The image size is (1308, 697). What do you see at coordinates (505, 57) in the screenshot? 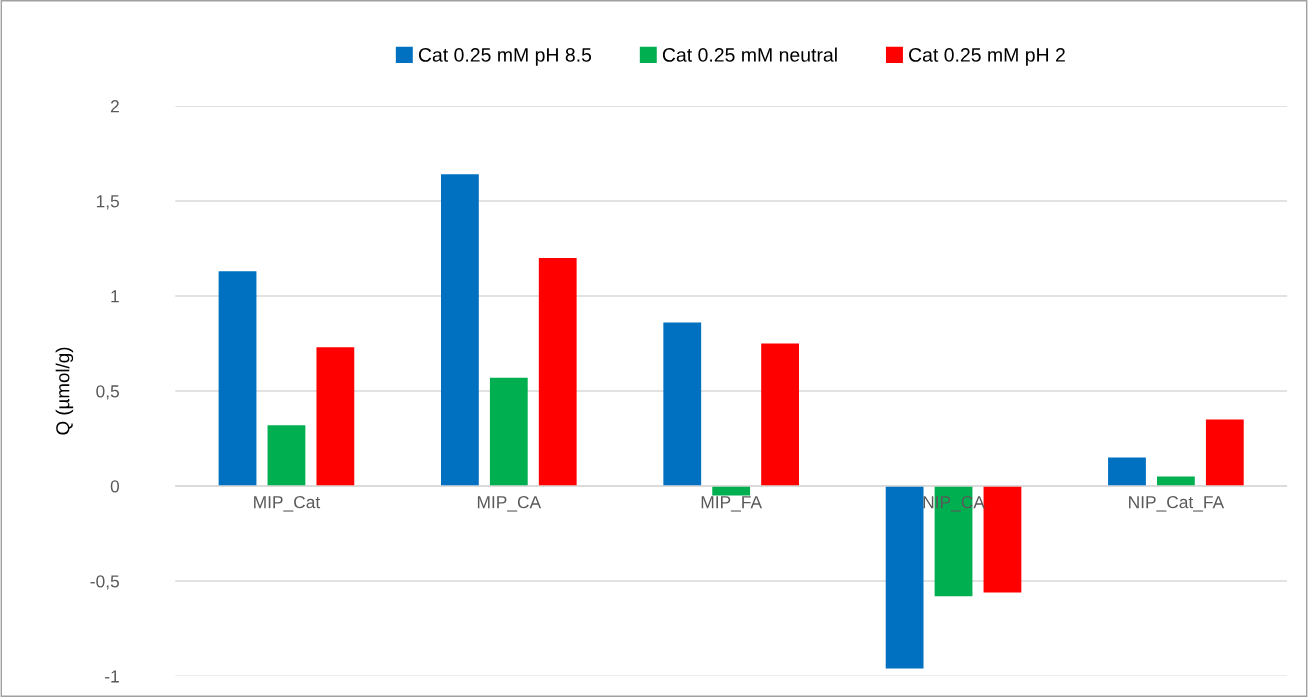
I see `legend-label: Cat 0.25 mM pH 8.5` at bounding box center [505, 57].